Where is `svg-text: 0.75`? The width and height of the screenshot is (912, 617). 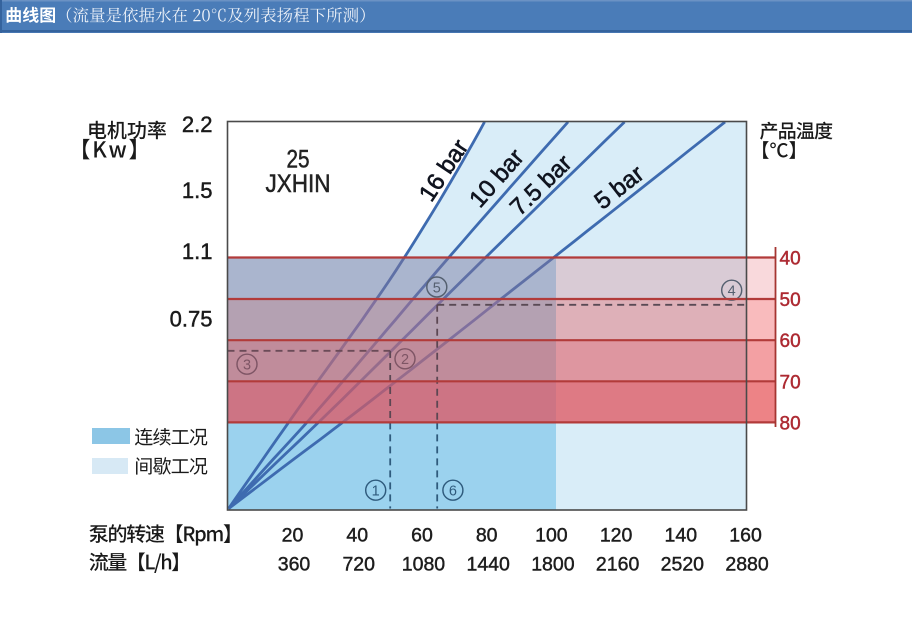 svg-text: 0.75 is located at coordinates (191, 319).